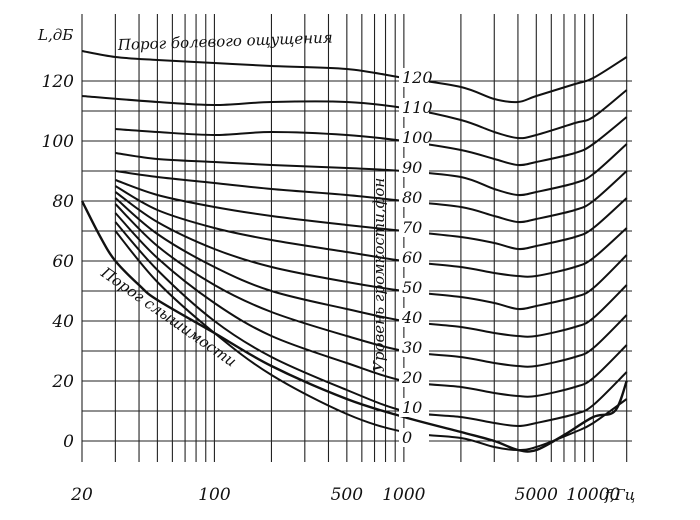 Image resolution: width=700 pixels, height=520 pixels. I want to click on hearing-threshold-label: Порог слышимости, so click(168, 317).